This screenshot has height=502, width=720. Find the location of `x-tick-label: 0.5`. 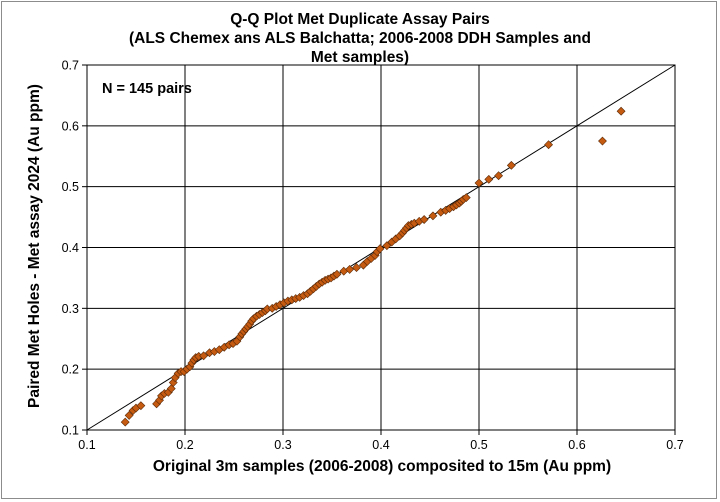

x-tick-label: 0.5 is located at coordinates (478, 445).